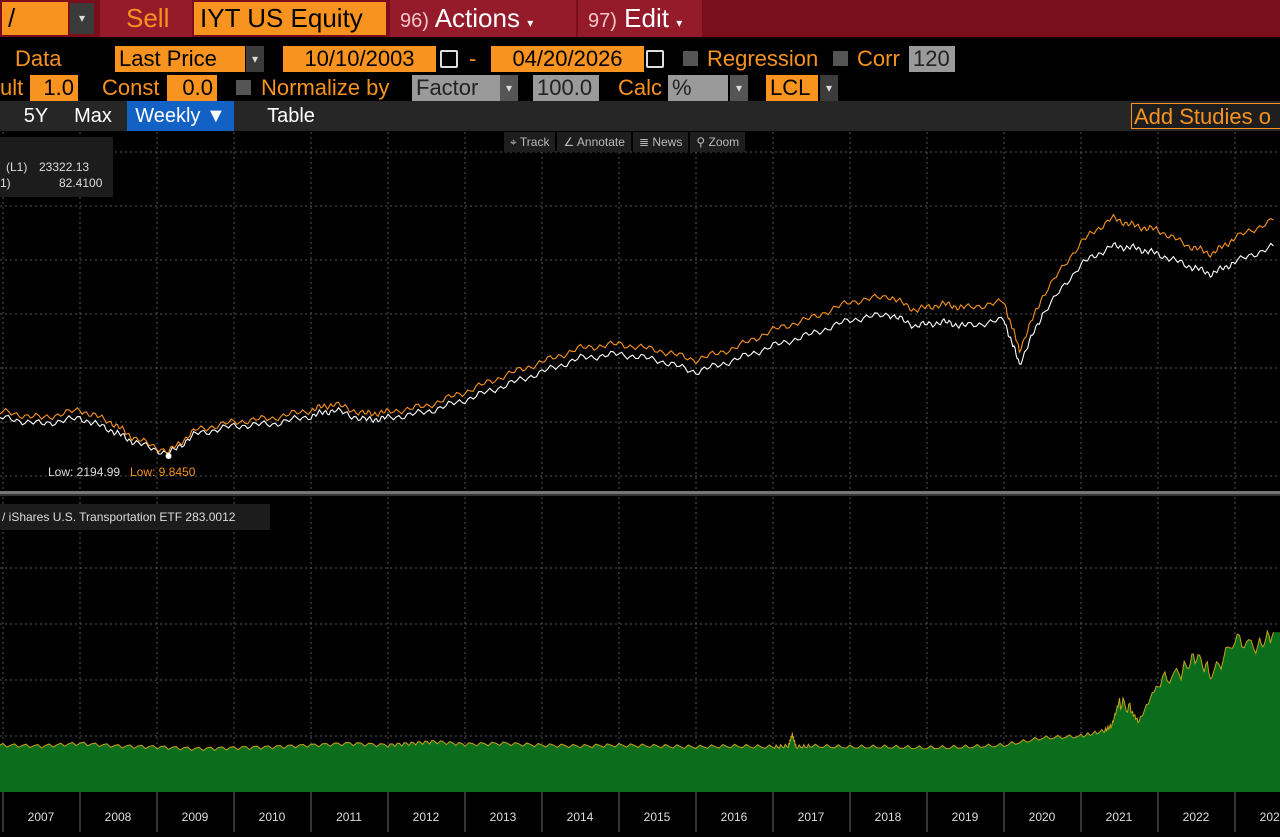 Image resolution: width=1280 pixels, height=837 pixels. I want to click on x-tick-label: 2020, so click(1042, 817).